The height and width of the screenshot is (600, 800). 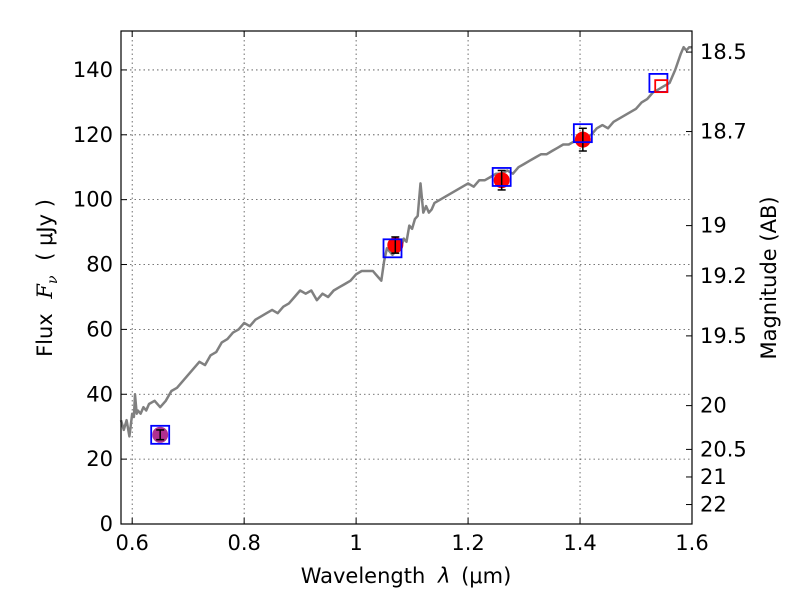 I want to click on y2-tick-label: 22, so click(x=713, y=505).